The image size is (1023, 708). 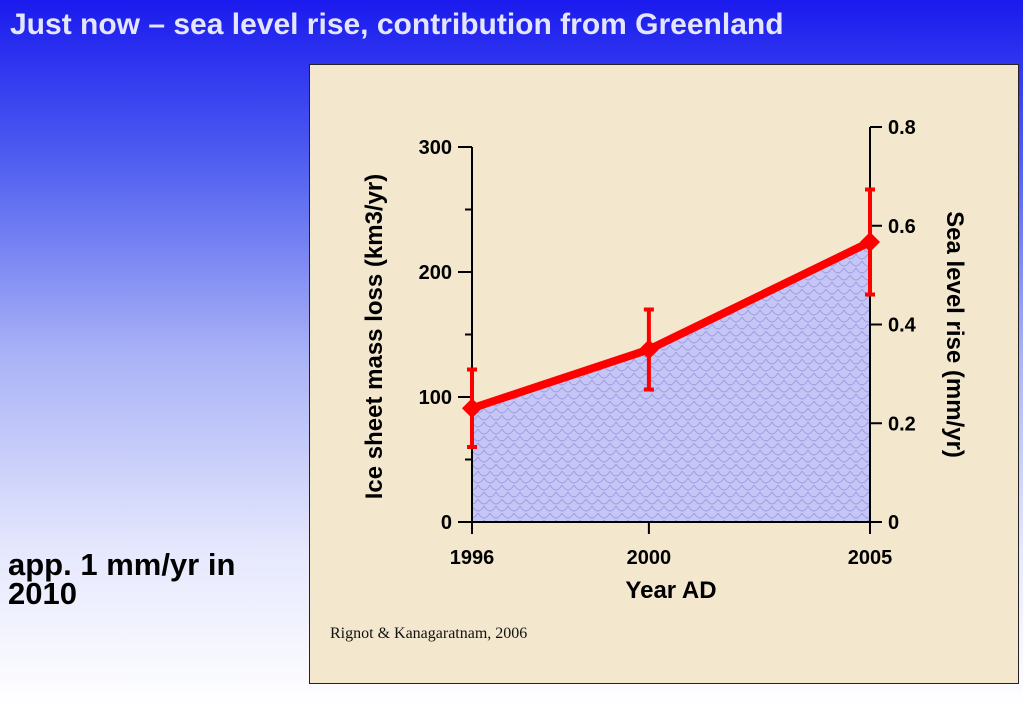 I want to click on y-tick-label: 0, so click(x=446, y=523).